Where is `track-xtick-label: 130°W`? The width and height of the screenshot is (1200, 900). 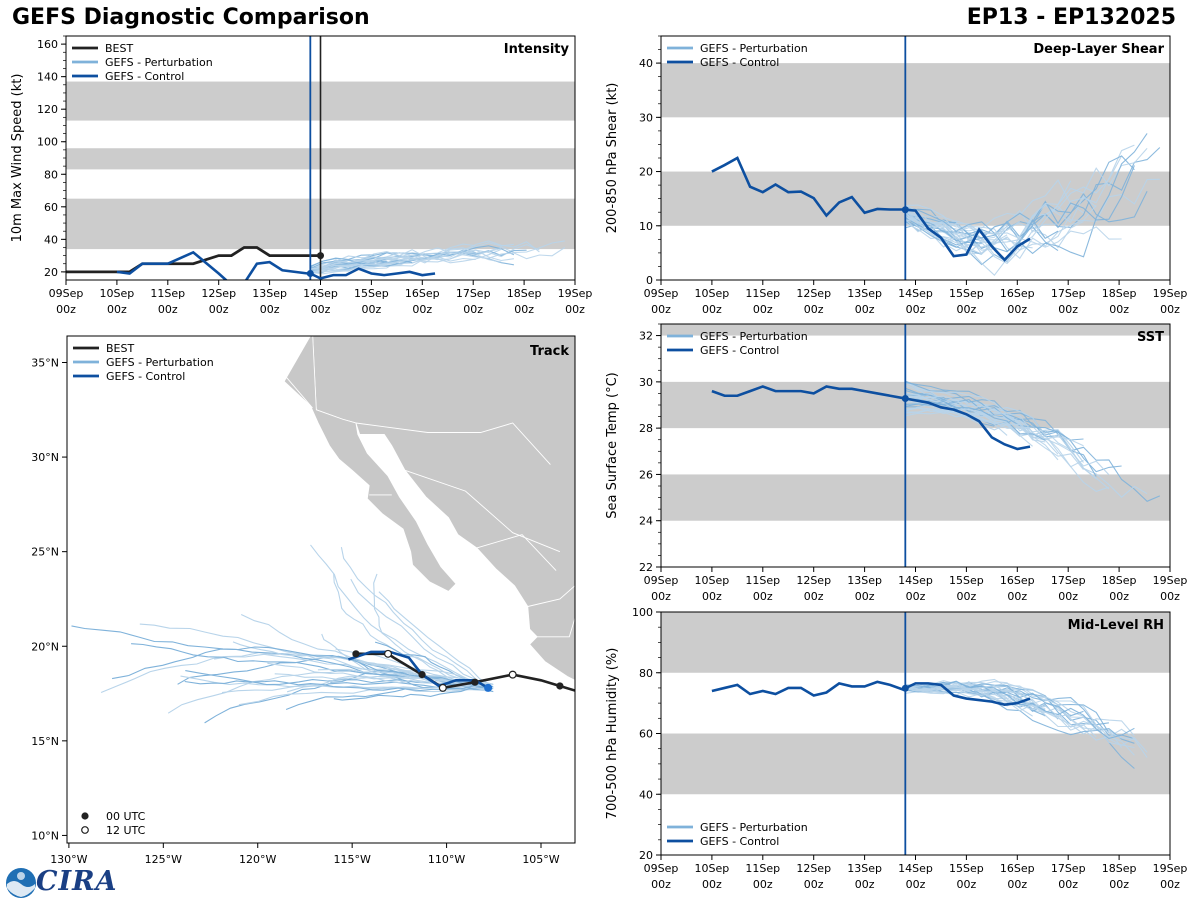
track-xtick-label: 130°W is located at coordinates (68, 859).